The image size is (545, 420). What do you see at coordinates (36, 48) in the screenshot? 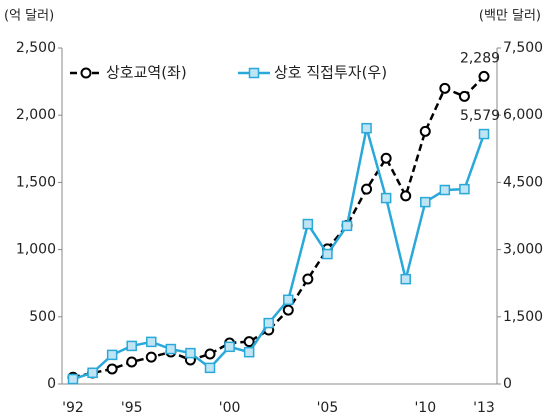
I see `y-tick-label: 2,500` at bounding box center [36, 48].